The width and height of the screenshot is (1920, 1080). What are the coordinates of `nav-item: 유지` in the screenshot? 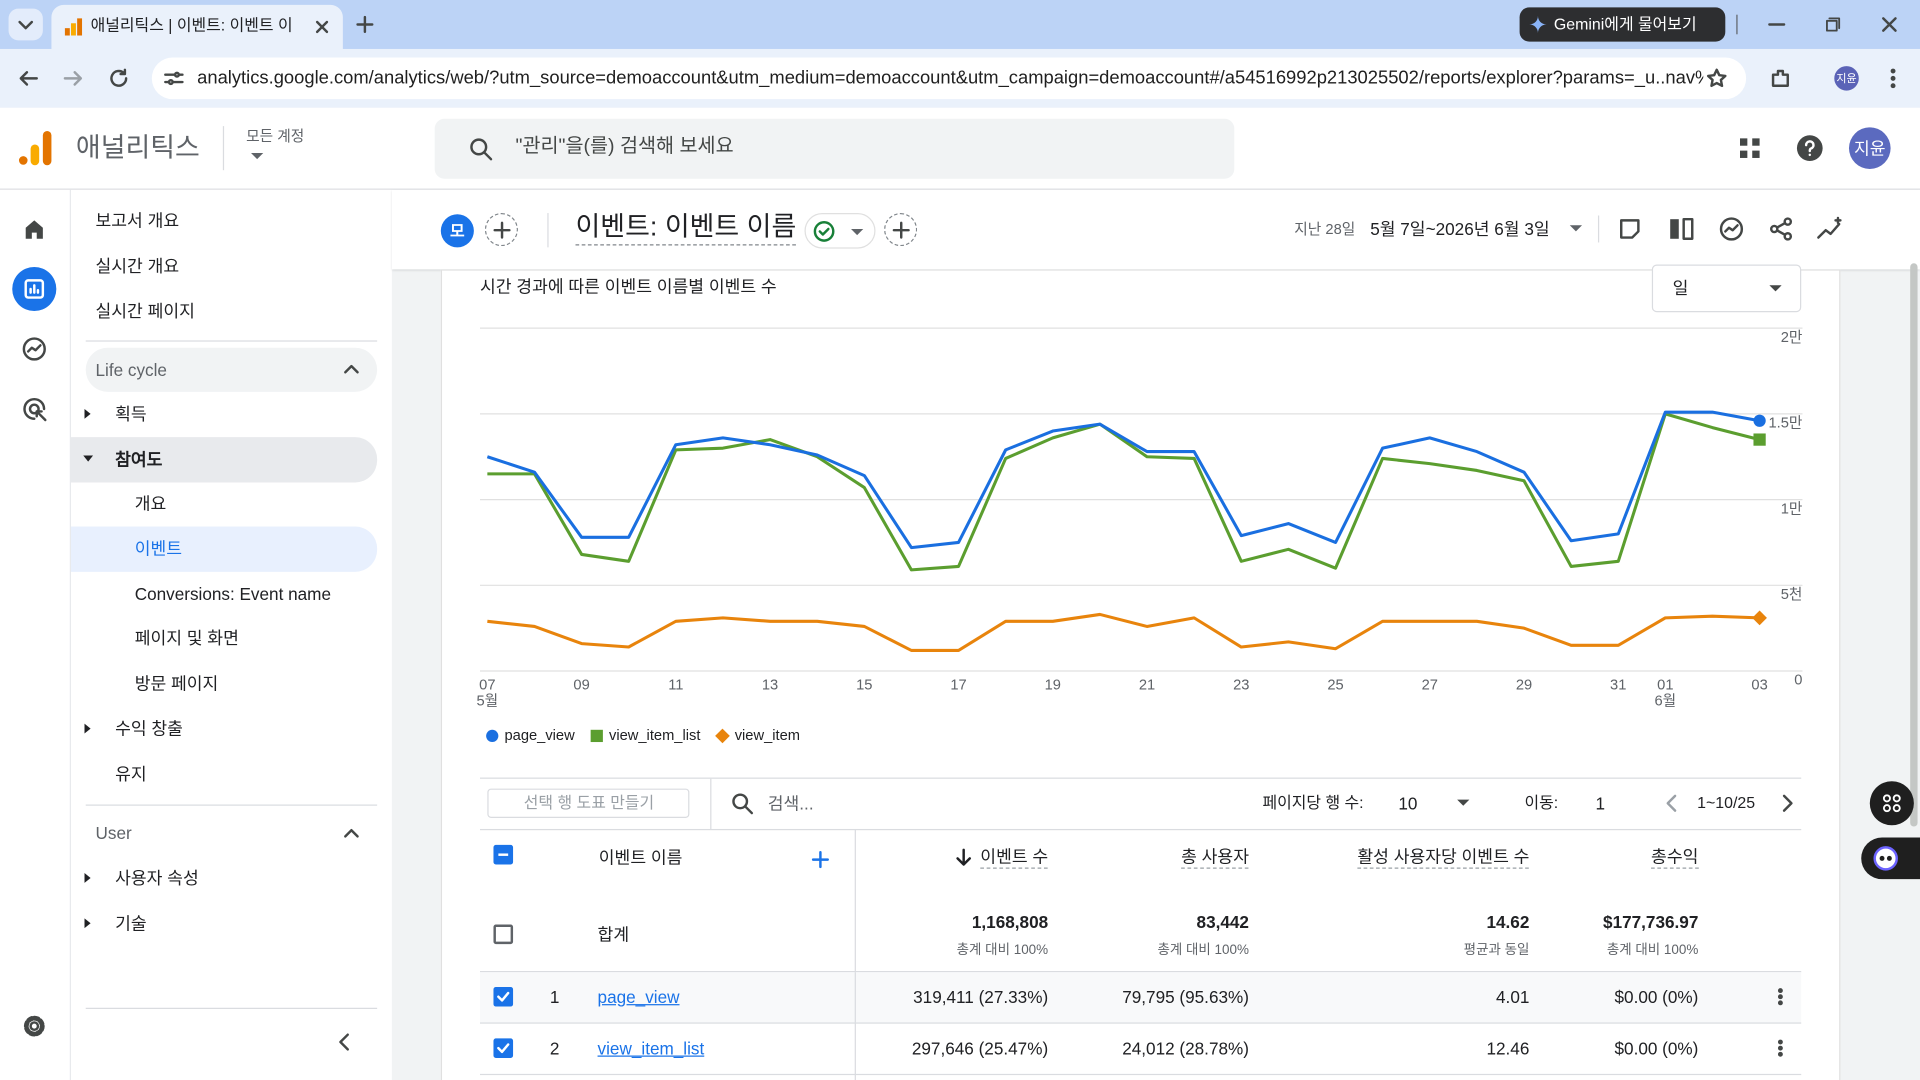 It's located at (131, 774).